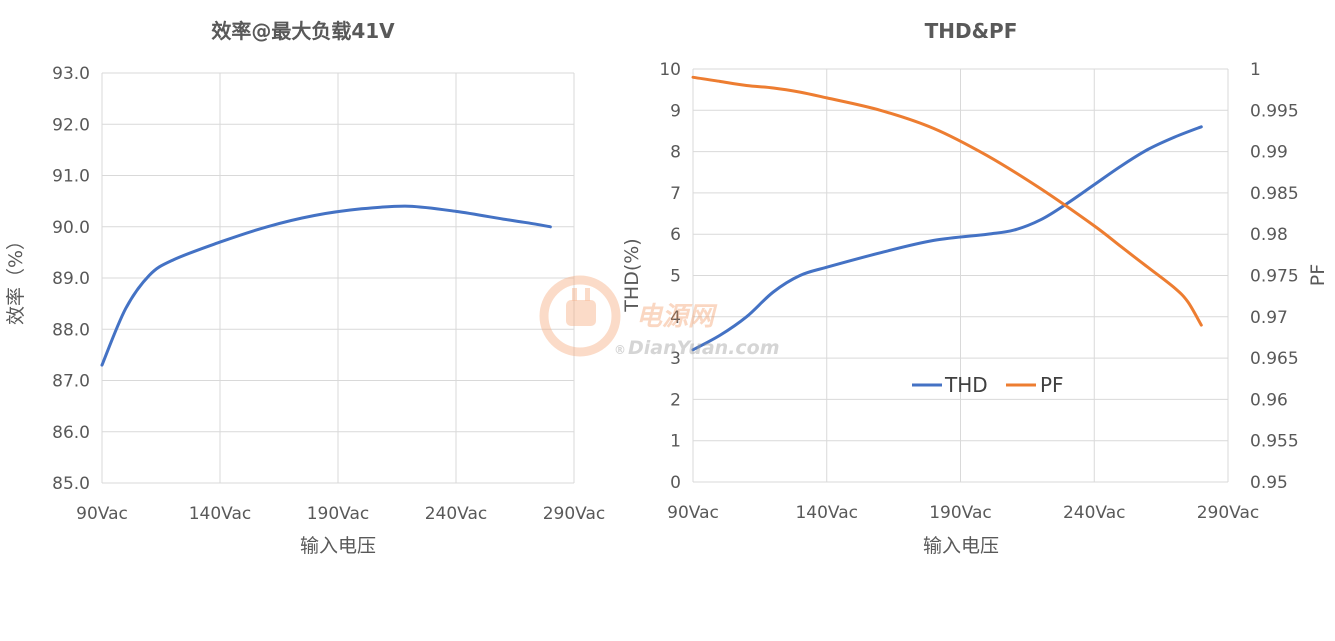  What do you see at coordinates (1274, 111) in the screenshot?
I see `y2-tick-label: 0.995` at bounding box center [1274, 111].